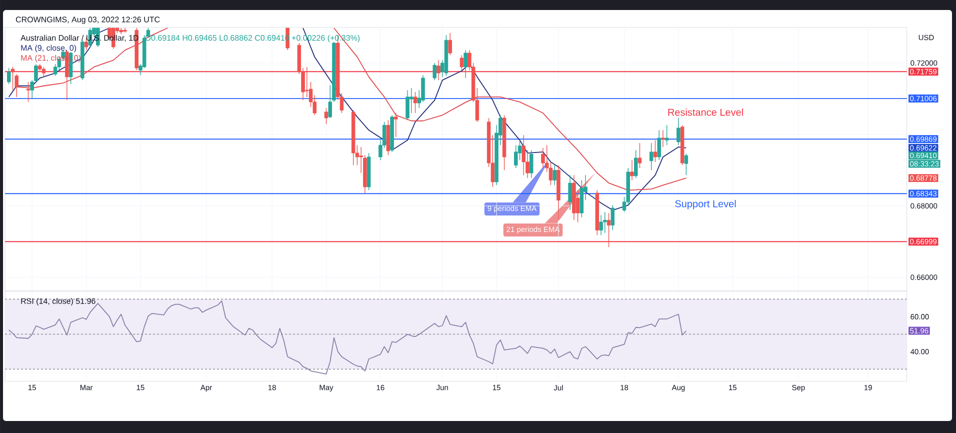 This screenshot has width=956, height=433. I want to click on annotation: Resistance Level, so click(705, 112).